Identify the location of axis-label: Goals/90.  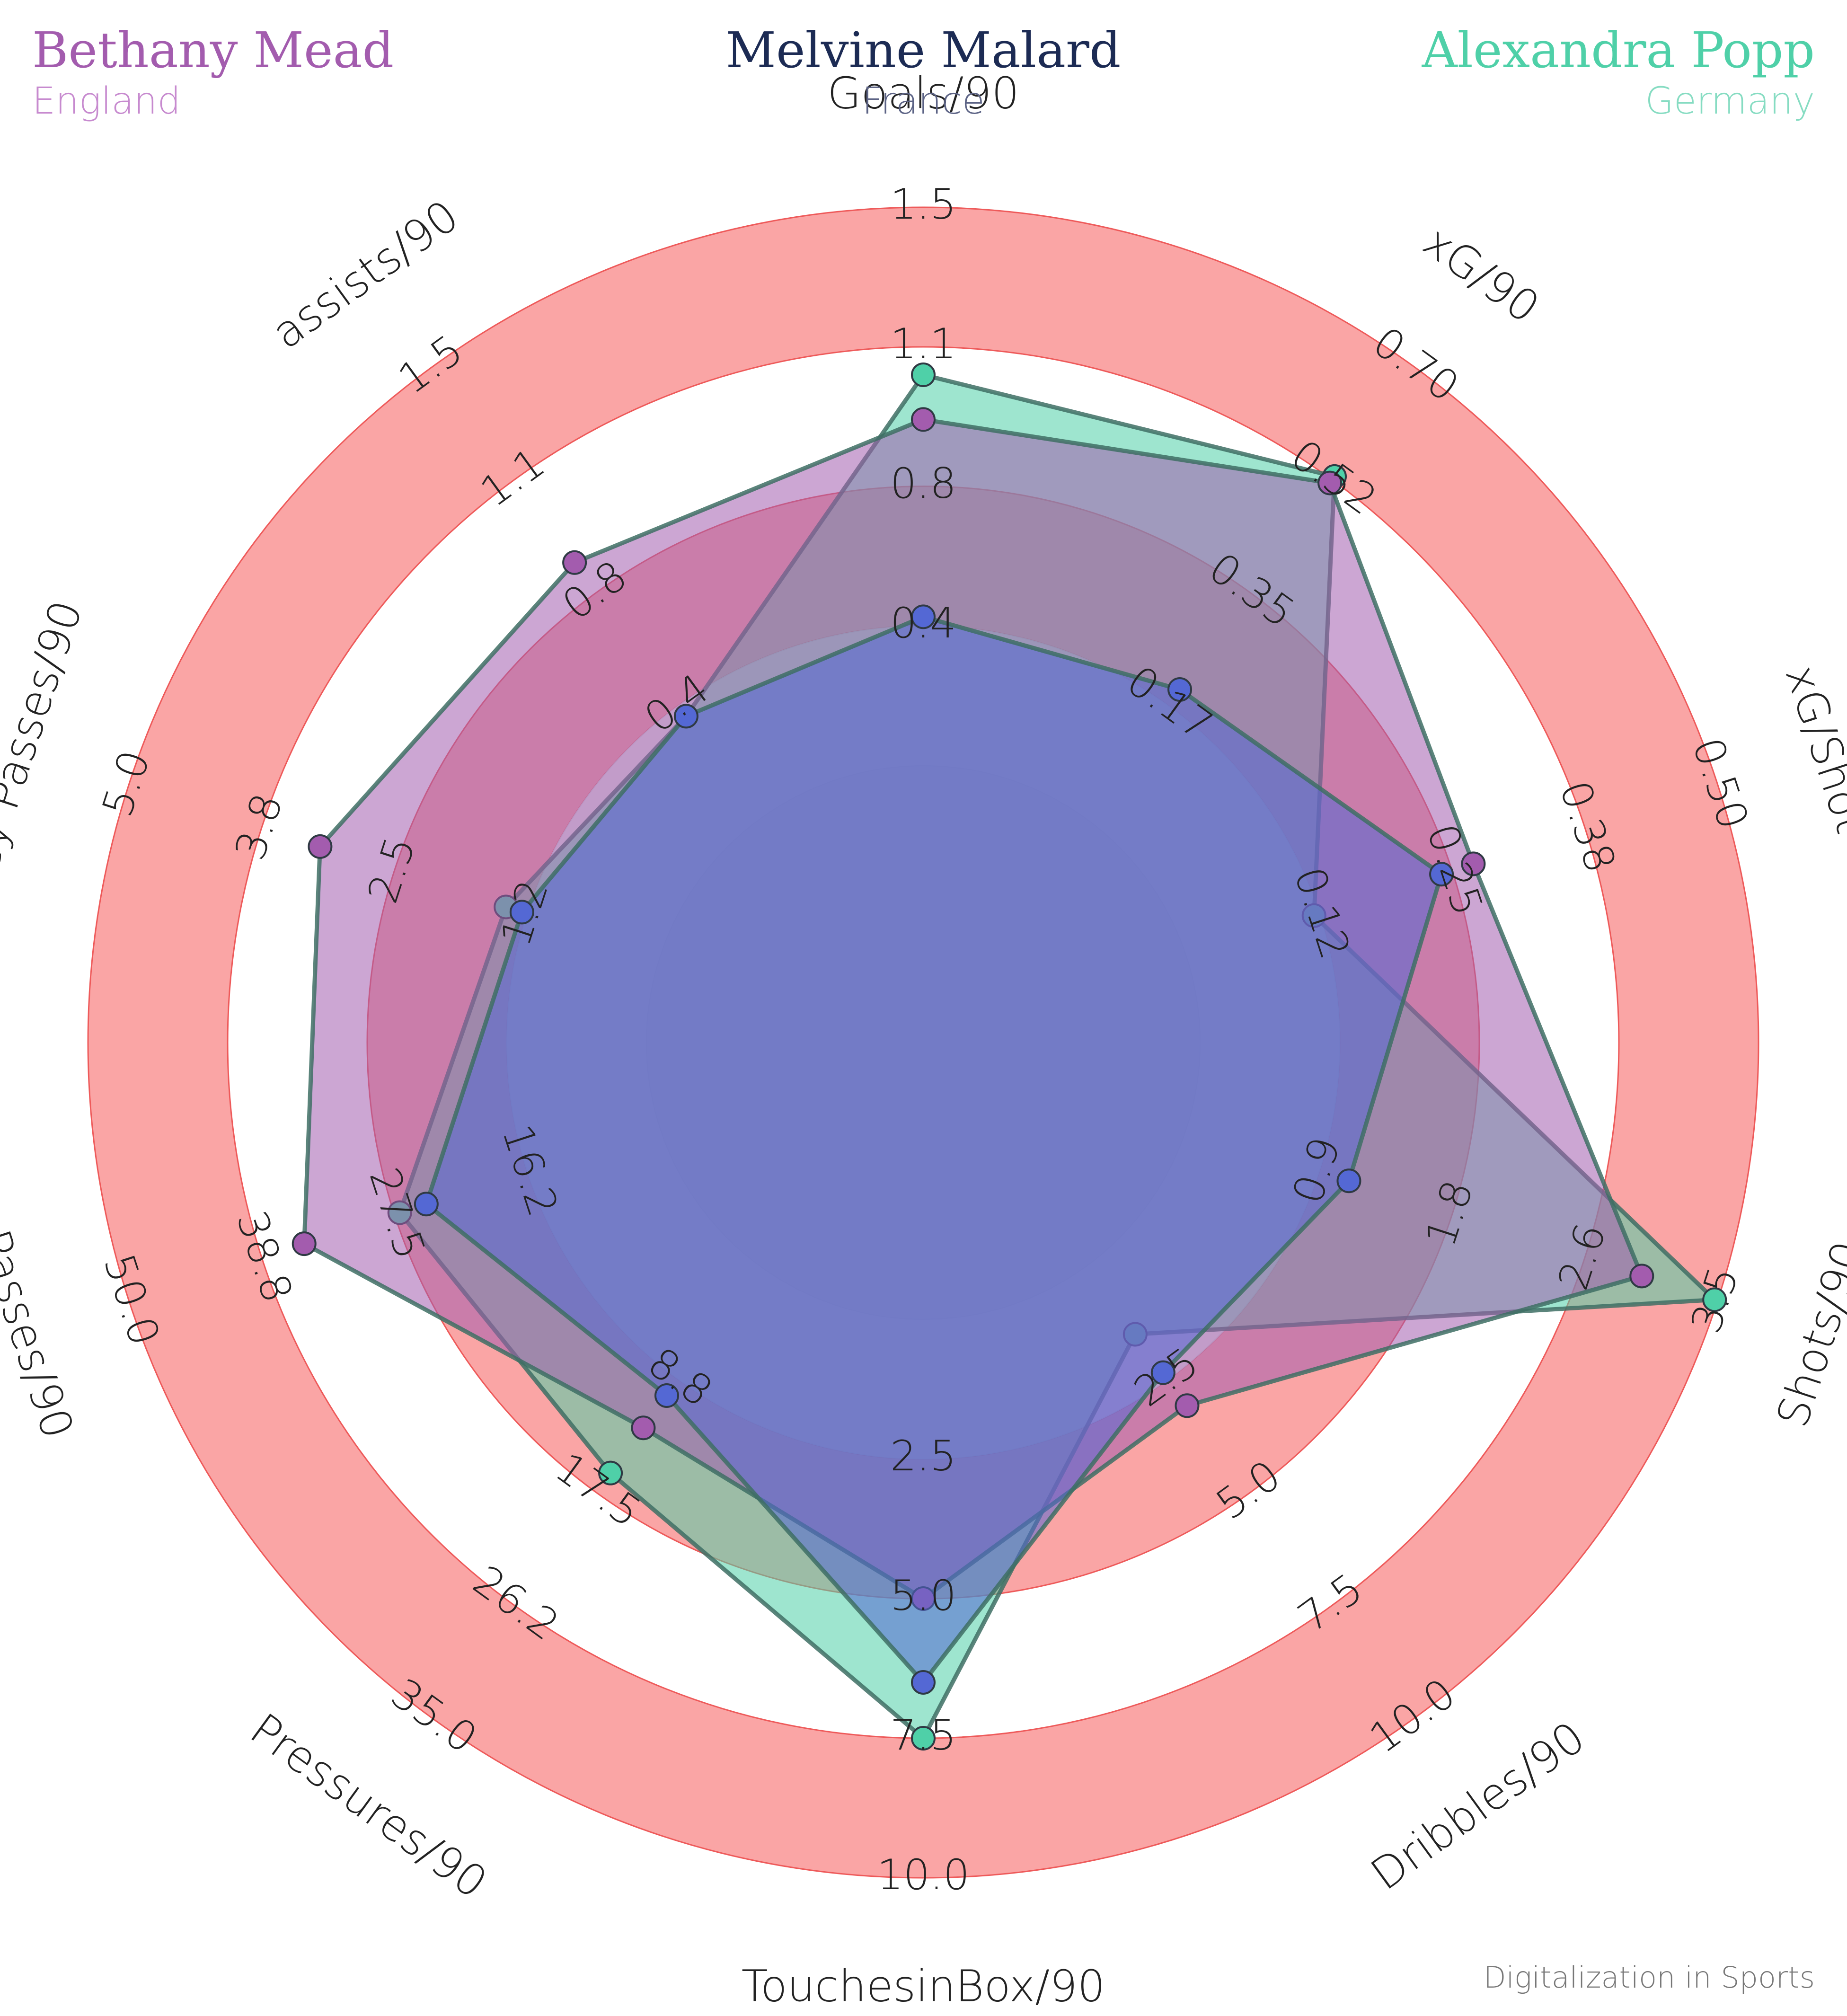
(923, 93).